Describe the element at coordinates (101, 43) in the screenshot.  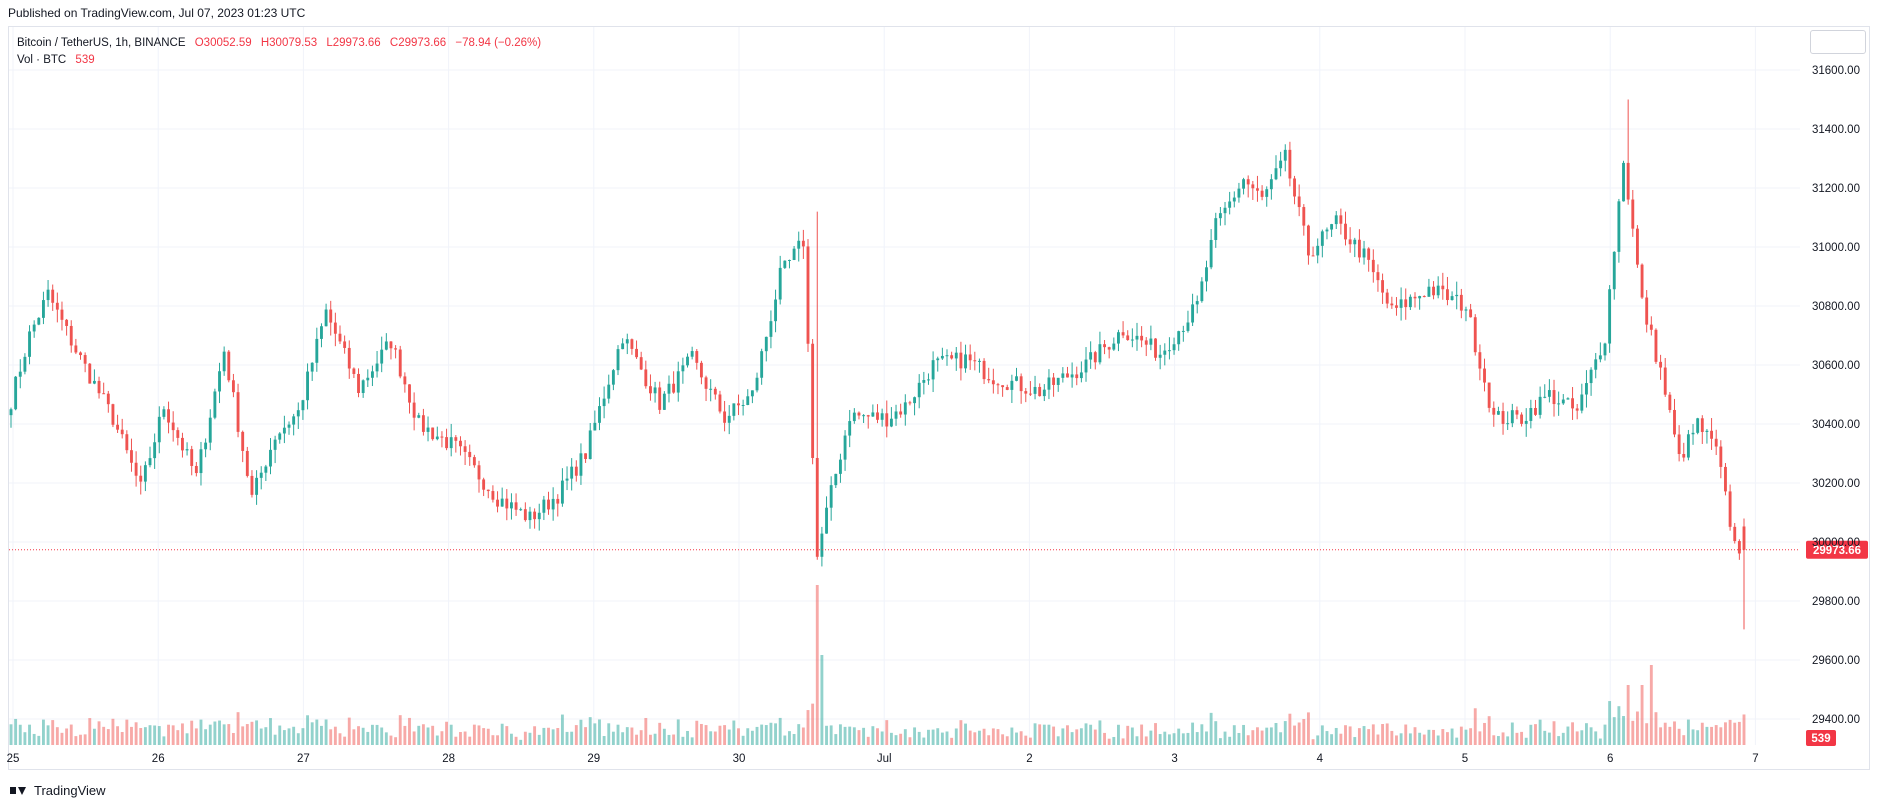
I see `symbol-title: Bitcoin / TetherUS, 1h, BINANCE` at that location.